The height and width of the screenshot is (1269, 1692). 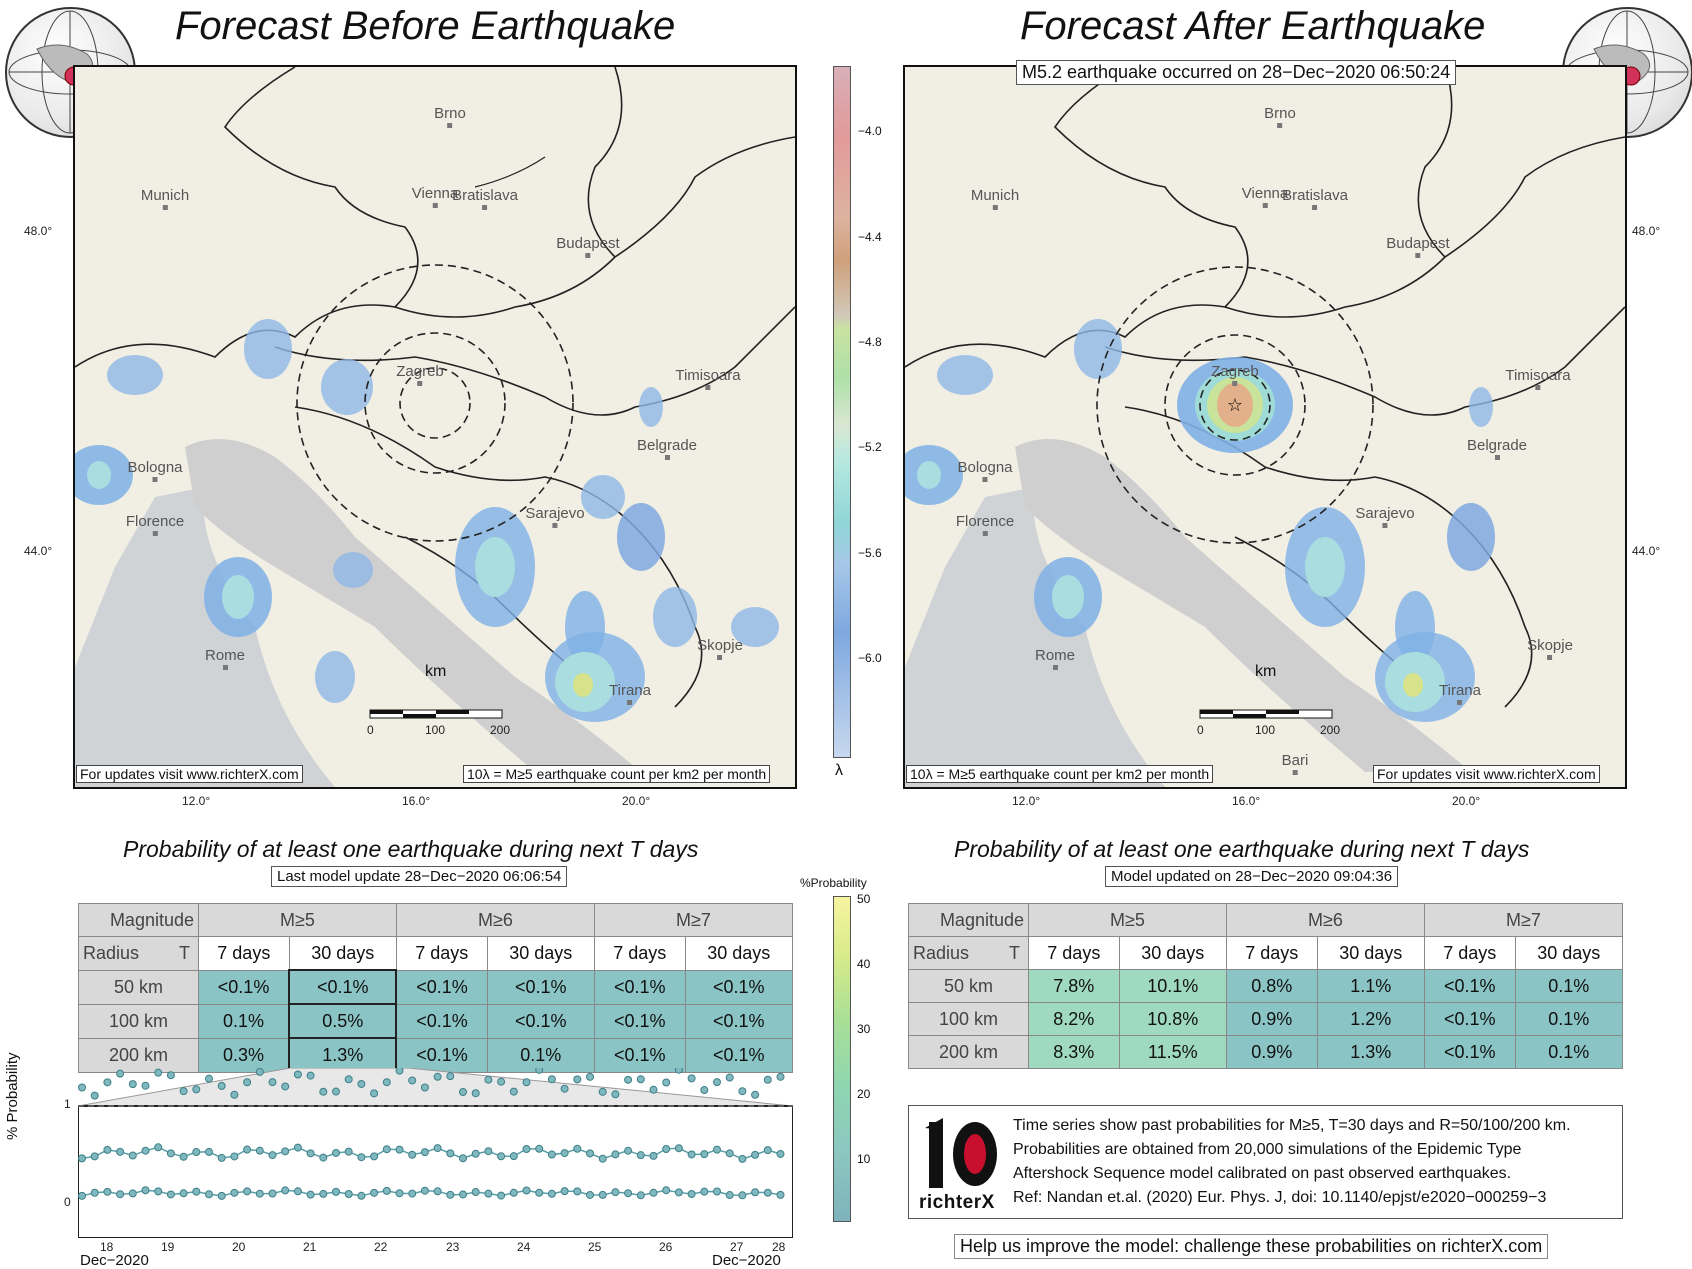 What do you see at coordinates (500, 730) in the screenshot?
I see `scale-tick-200: 200` at bounding box center [500, 730].